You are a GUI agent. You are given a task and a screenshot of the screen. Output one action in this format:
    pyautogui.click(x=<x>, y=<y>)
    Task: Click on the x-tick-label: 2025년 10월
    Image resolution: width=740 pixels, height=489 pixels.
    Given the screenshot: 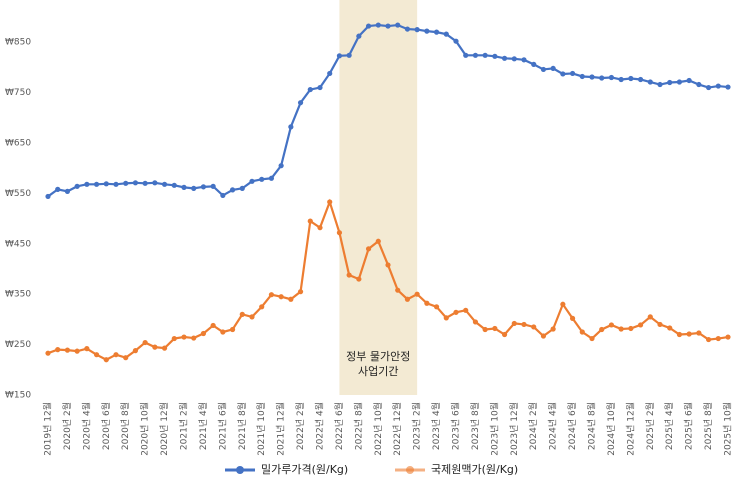 What is the action you would take?
    pyautogui.click(x=728, y=429)
    